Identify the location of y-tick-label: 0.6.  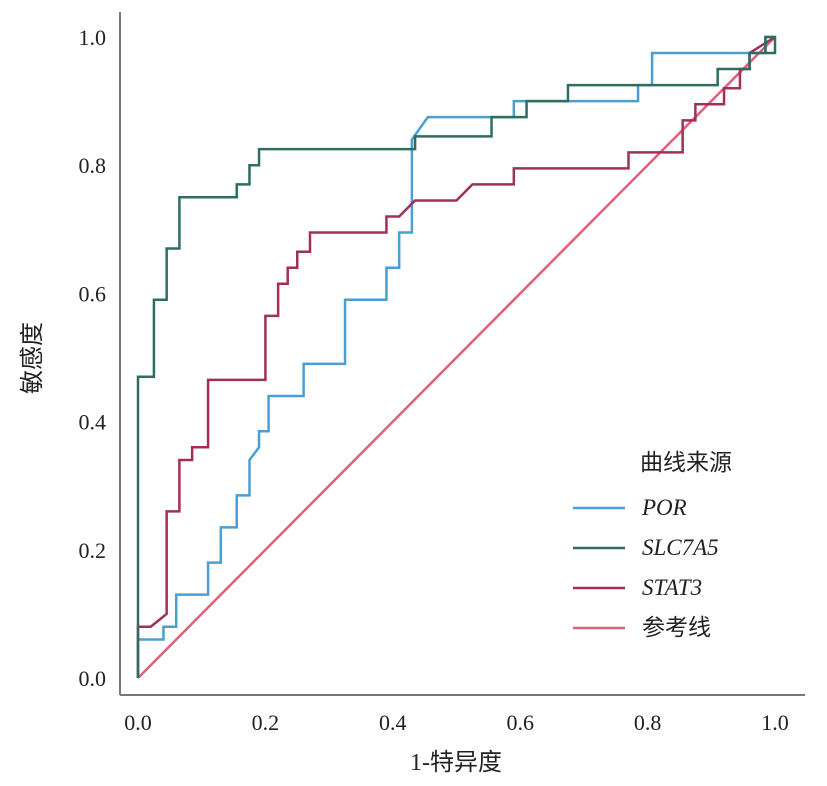
(93, 293).